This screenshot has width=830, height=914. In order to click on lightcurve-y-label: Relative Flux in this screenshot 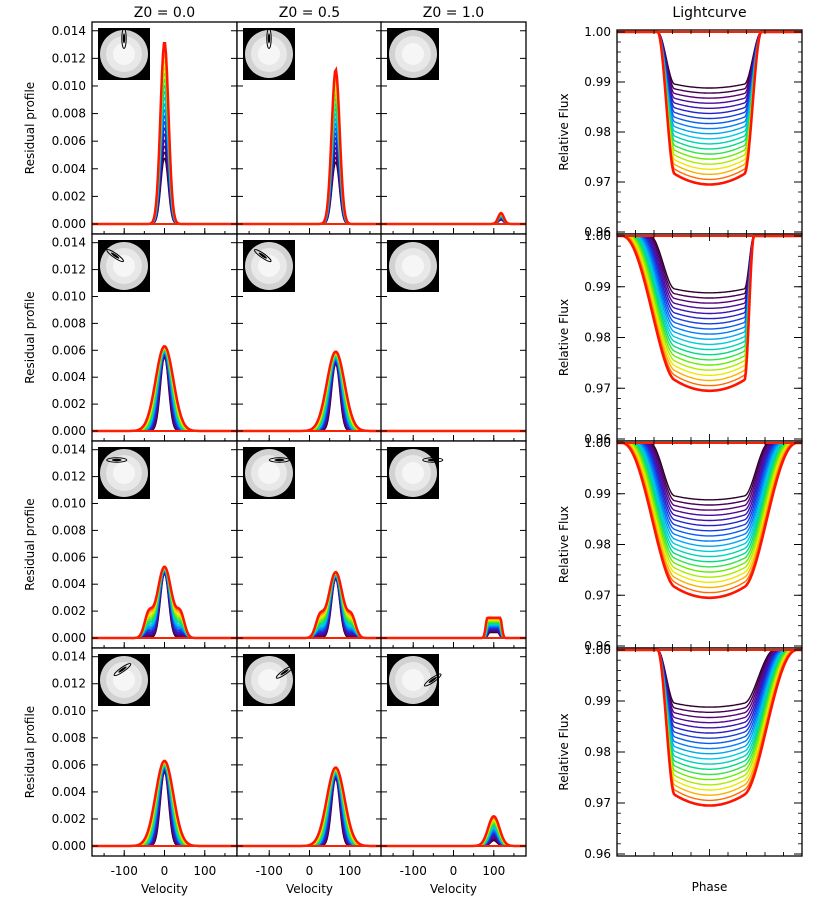, I will do `click(564, 751)`.